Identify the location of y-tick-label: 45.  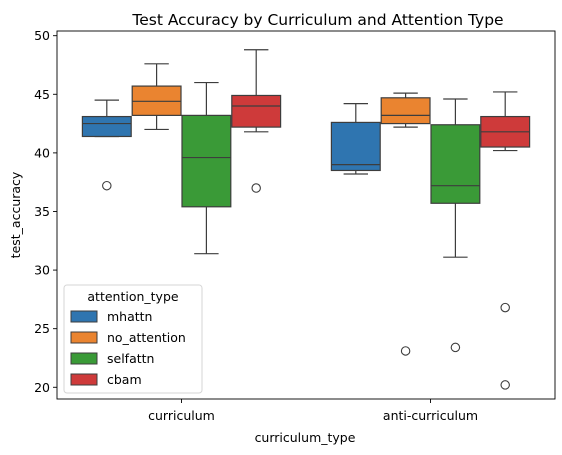
(42, 94).